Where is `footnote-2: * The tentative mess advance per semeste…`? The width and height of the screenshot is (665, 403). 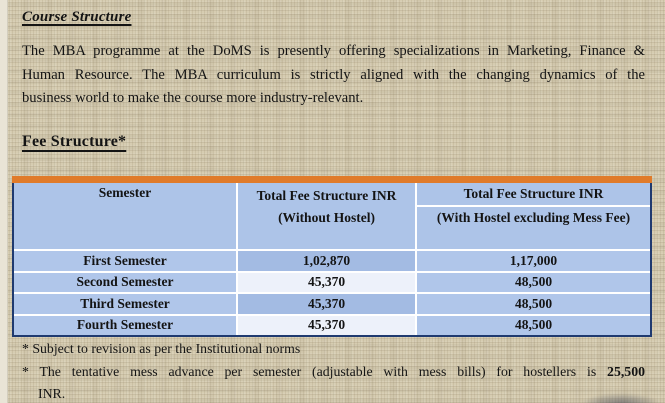
footnote-2: * The tentative mess advance per semeste… is located at coordinates (333, 372).